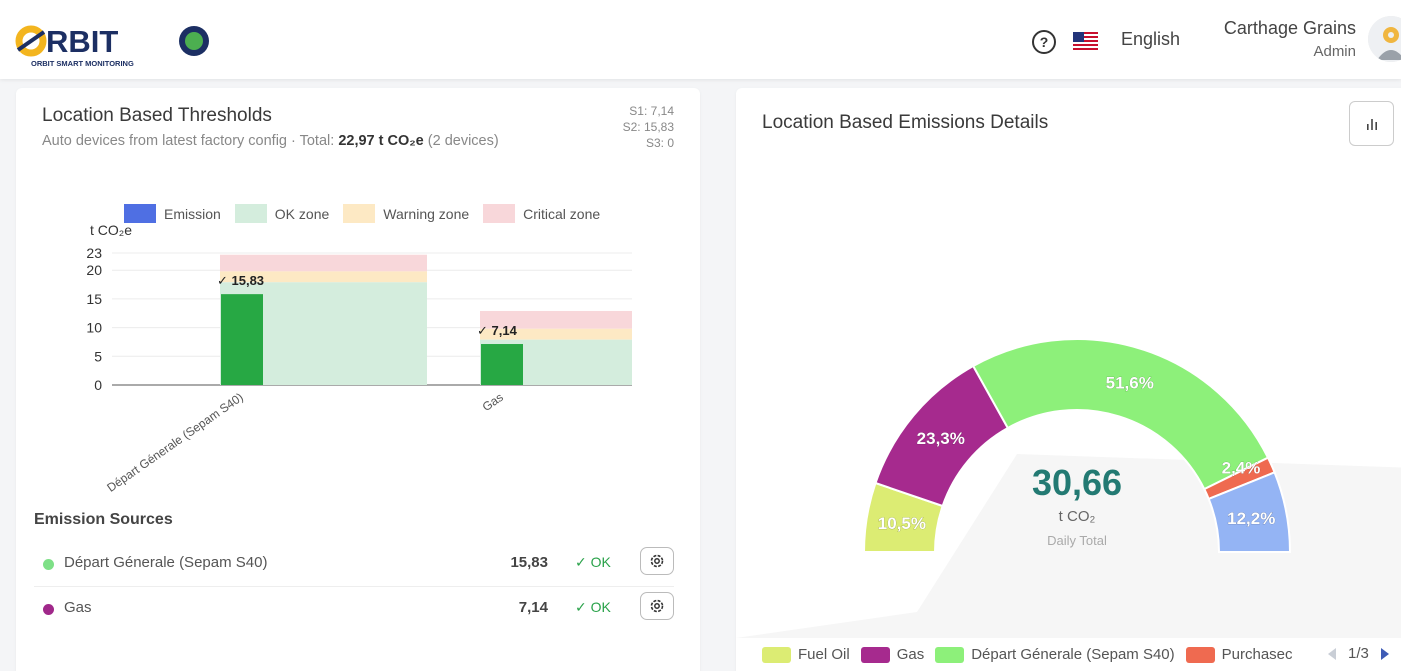  I want to click on legend-emission: Emission, so click(172, 213).